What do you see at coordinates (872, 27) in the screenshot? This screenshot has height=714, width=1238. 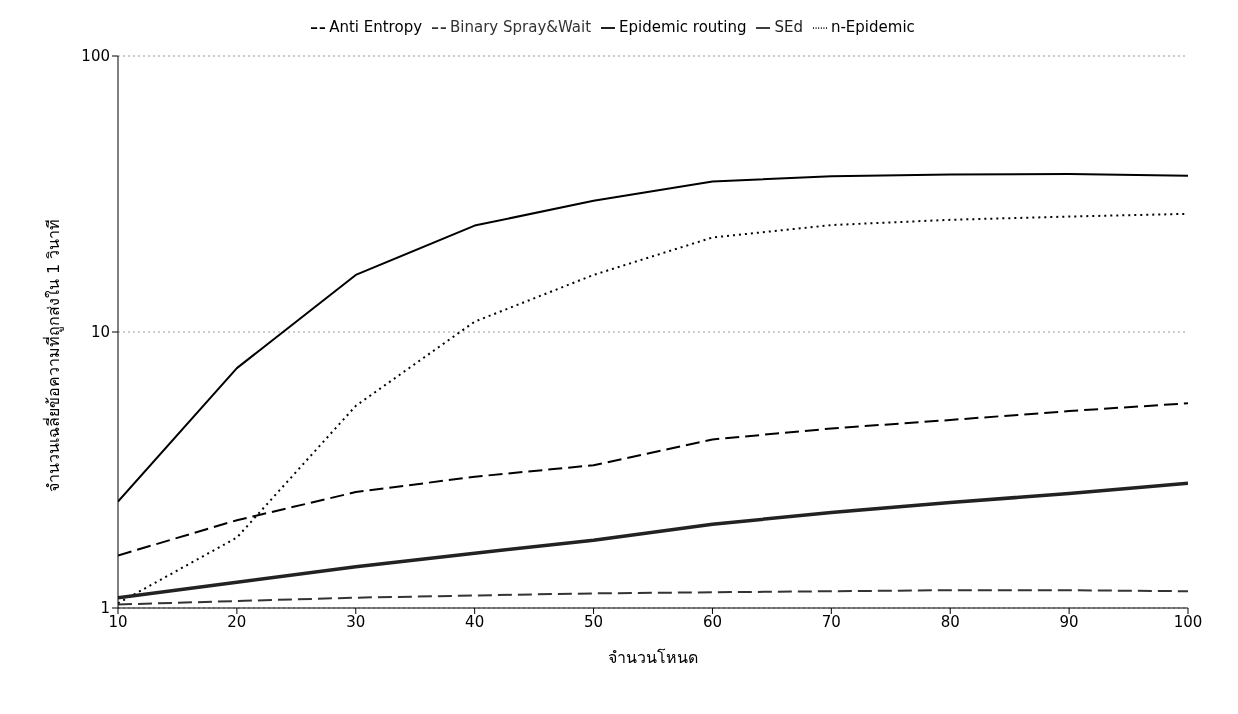 I see `legend-label: n-Epidemic` at bounding box center [872, 27].